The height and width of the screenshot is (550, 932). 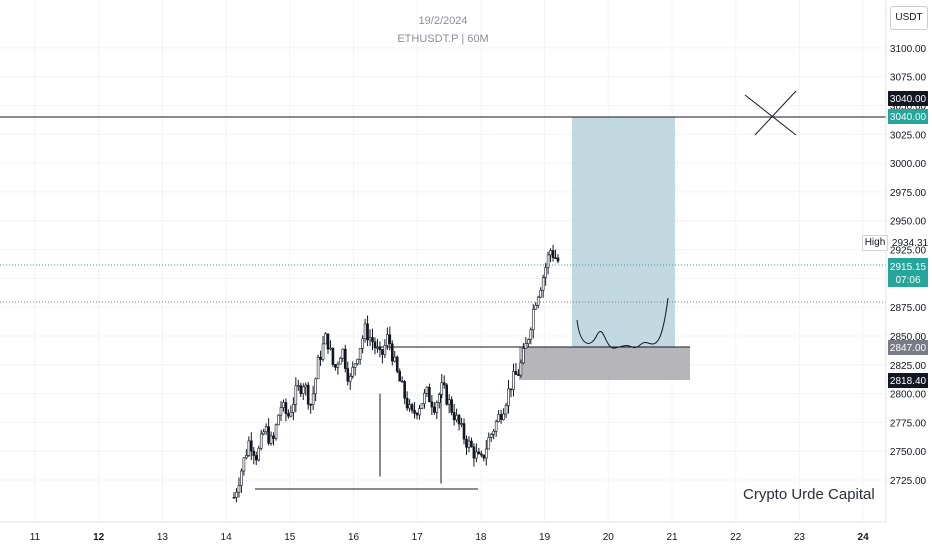 What do you see at coordinates (864, 537) in the screenshot?
I see `x-tick-label: 24` at bounding box center [864, 537].